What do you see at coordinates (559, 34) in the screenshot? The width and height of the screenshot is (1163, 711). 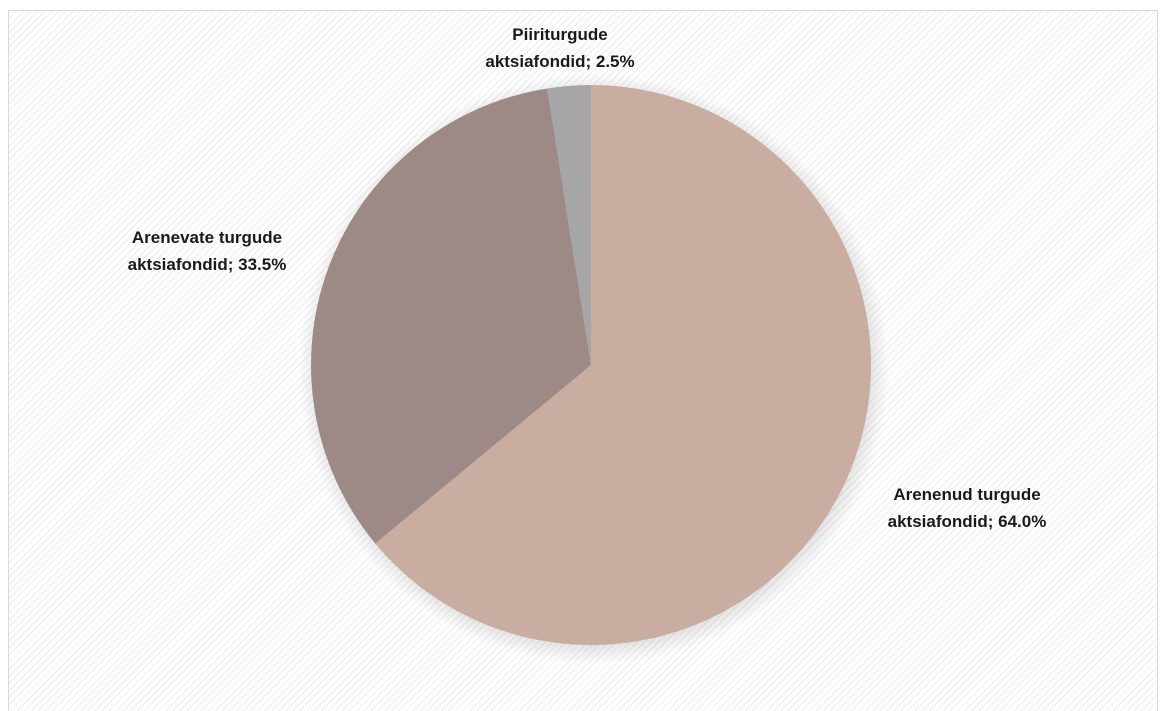 I see `slice-label-line: Piiriturgude` at bounding box center [559, 34].